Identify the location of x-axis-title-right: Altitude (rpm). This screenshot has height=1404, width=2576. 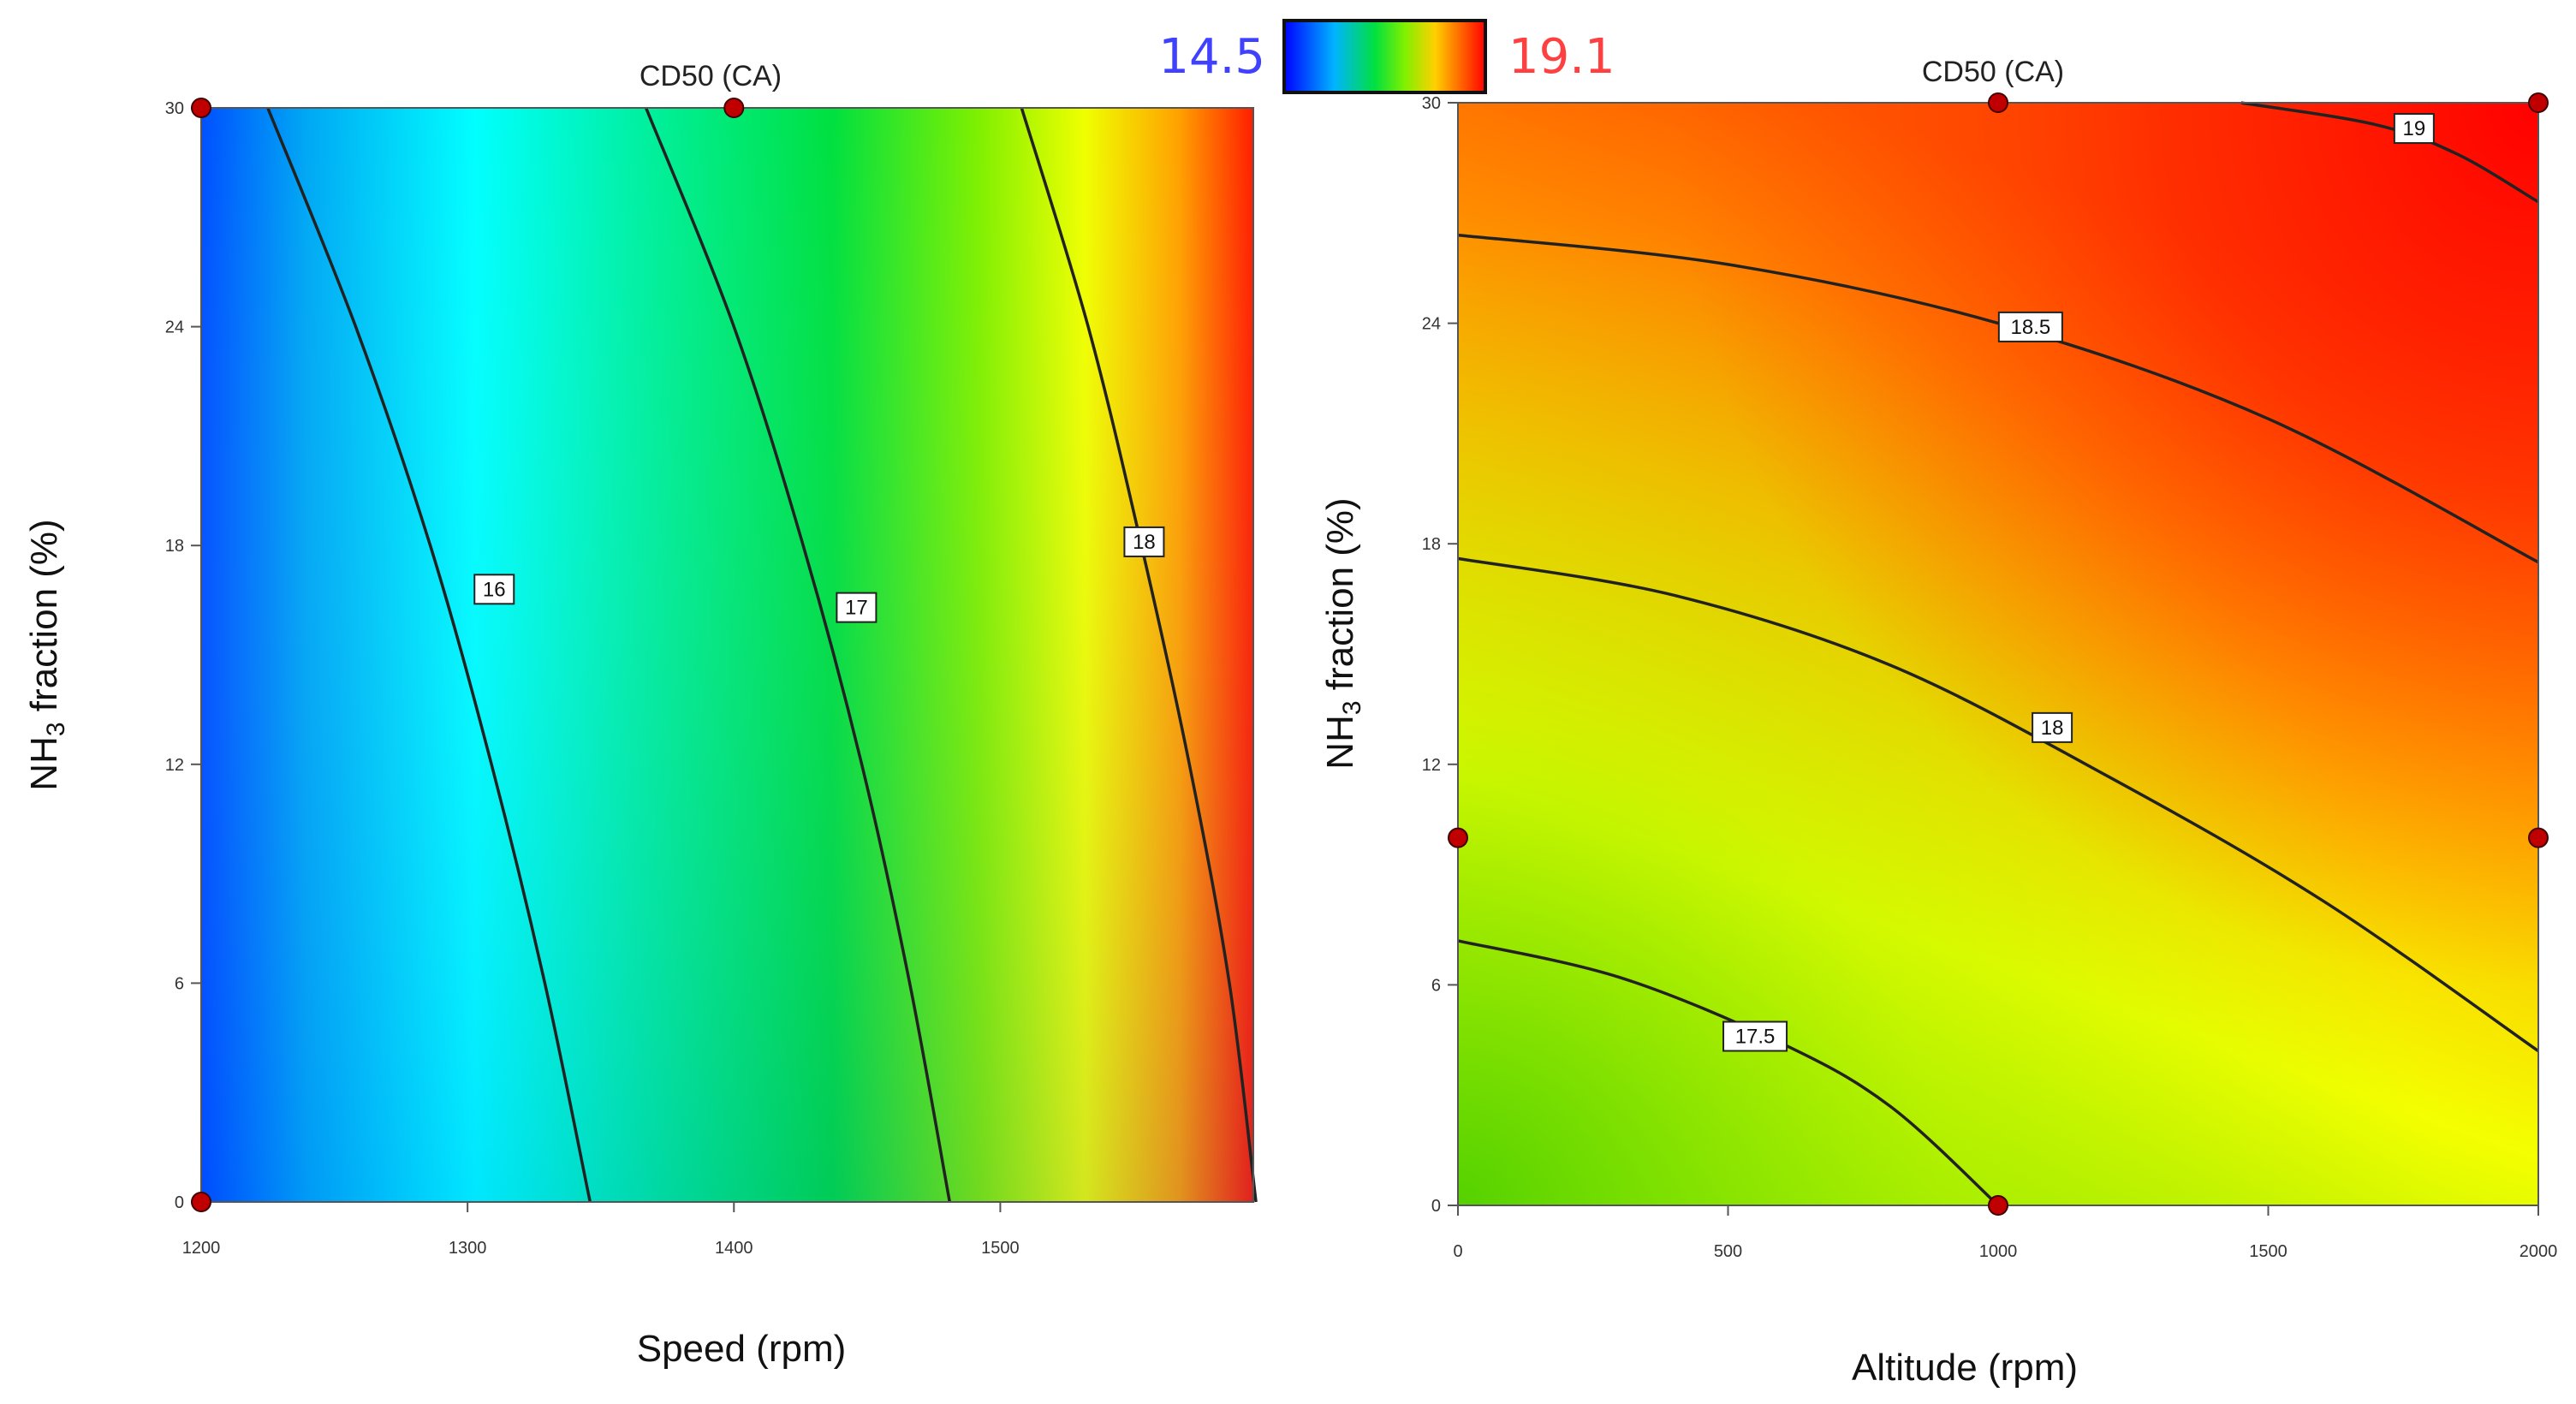
(1965, 1368).